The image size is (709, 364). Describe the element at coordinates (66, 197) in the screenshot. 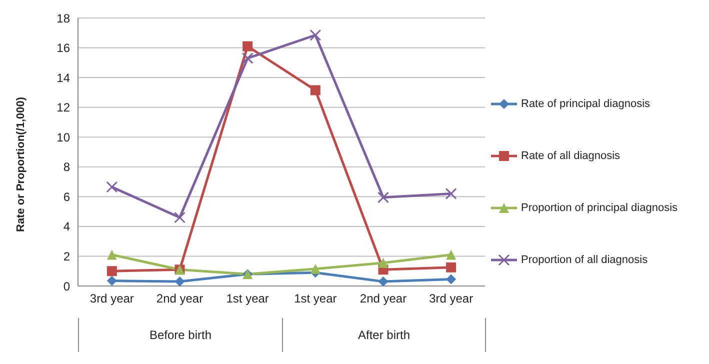

I see `y-tick-label: 6` at that location.